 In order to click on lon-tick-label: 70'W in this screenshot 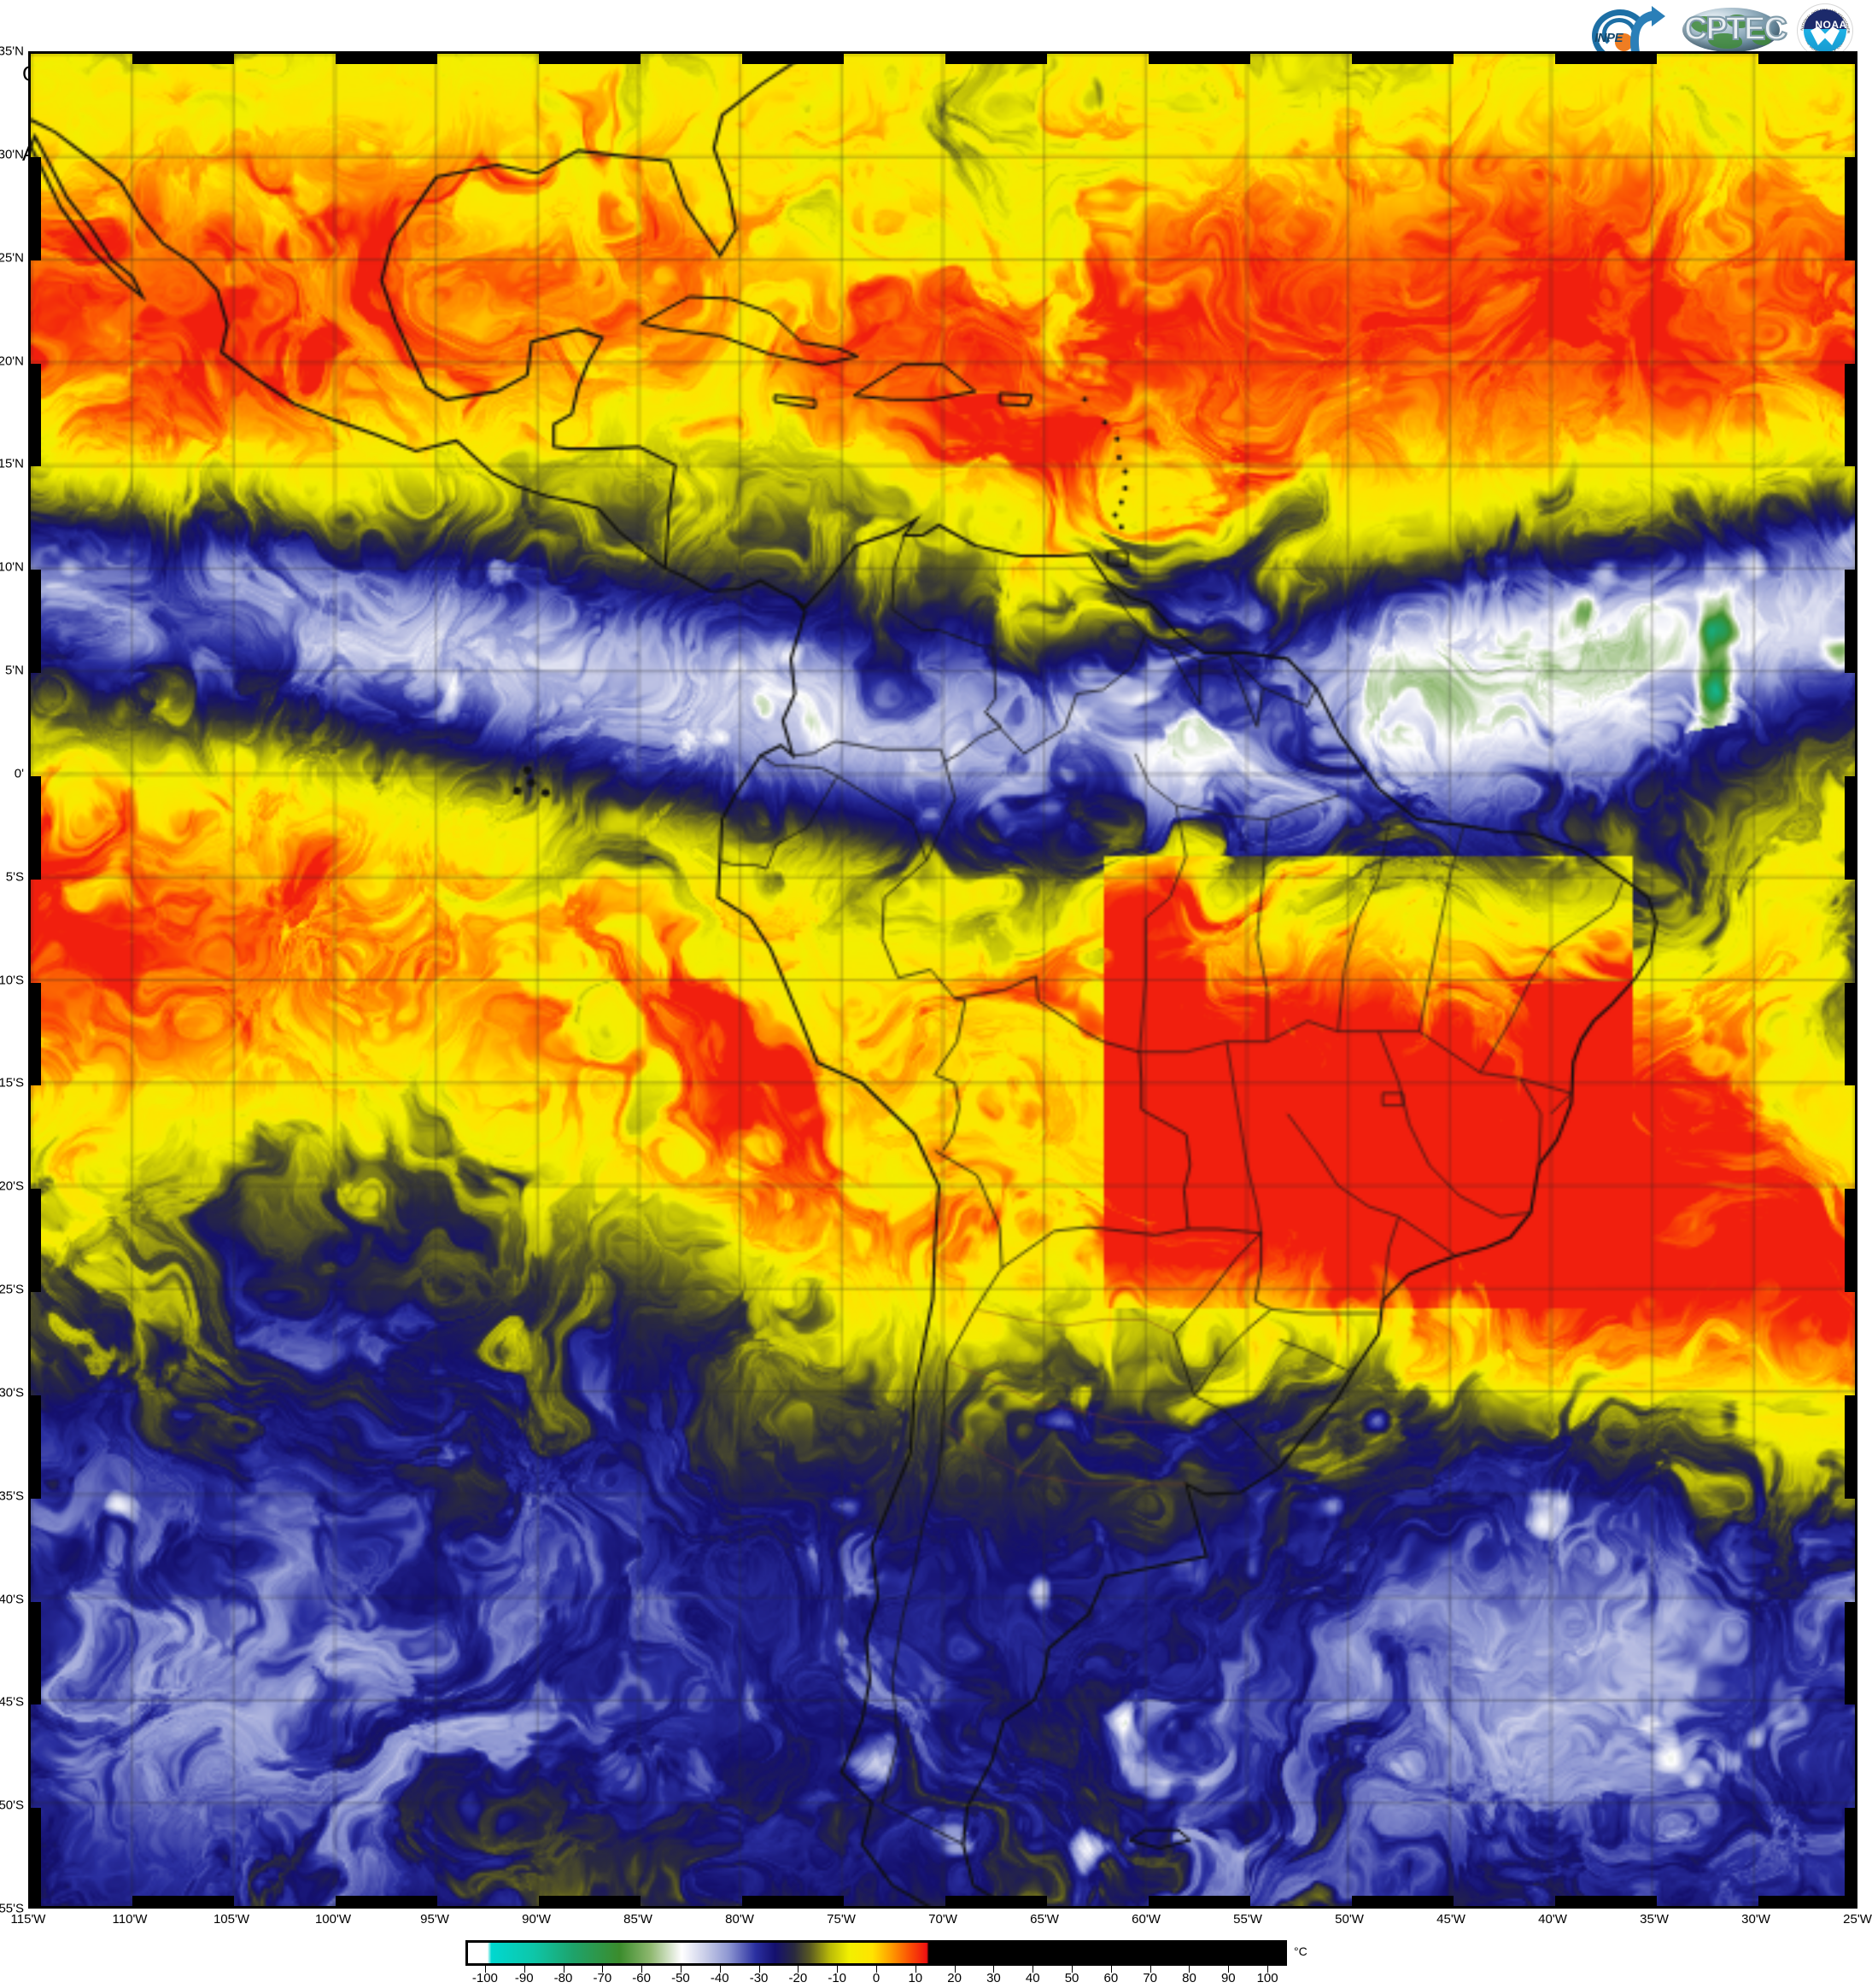, I will do `click(942, 1919)`.